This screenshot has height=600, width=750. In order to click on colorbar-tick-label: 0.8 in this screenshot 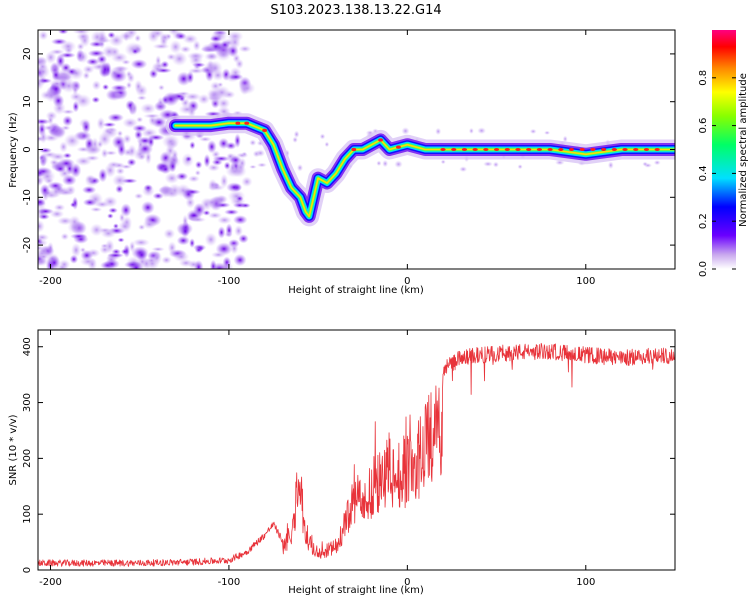, I will do `click(703, 78)`.